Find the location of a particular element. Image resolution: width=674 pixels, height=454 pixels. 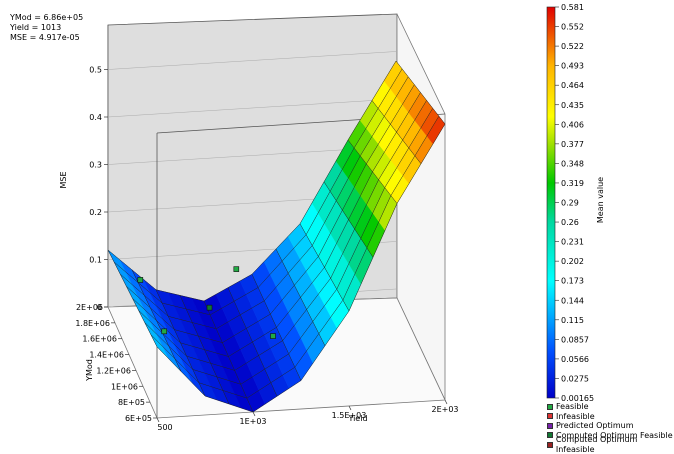

ymod-tick-label: 2E+06 is located at coordinates (89, 307).